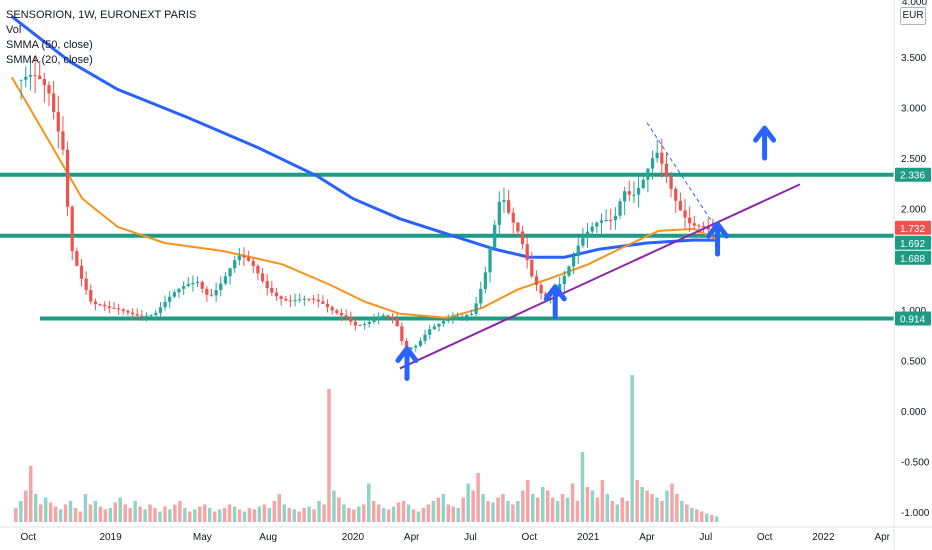  Describe the element at coordinates (913, 16) in the screenshot. I see `currency-button: EUR` at that location.